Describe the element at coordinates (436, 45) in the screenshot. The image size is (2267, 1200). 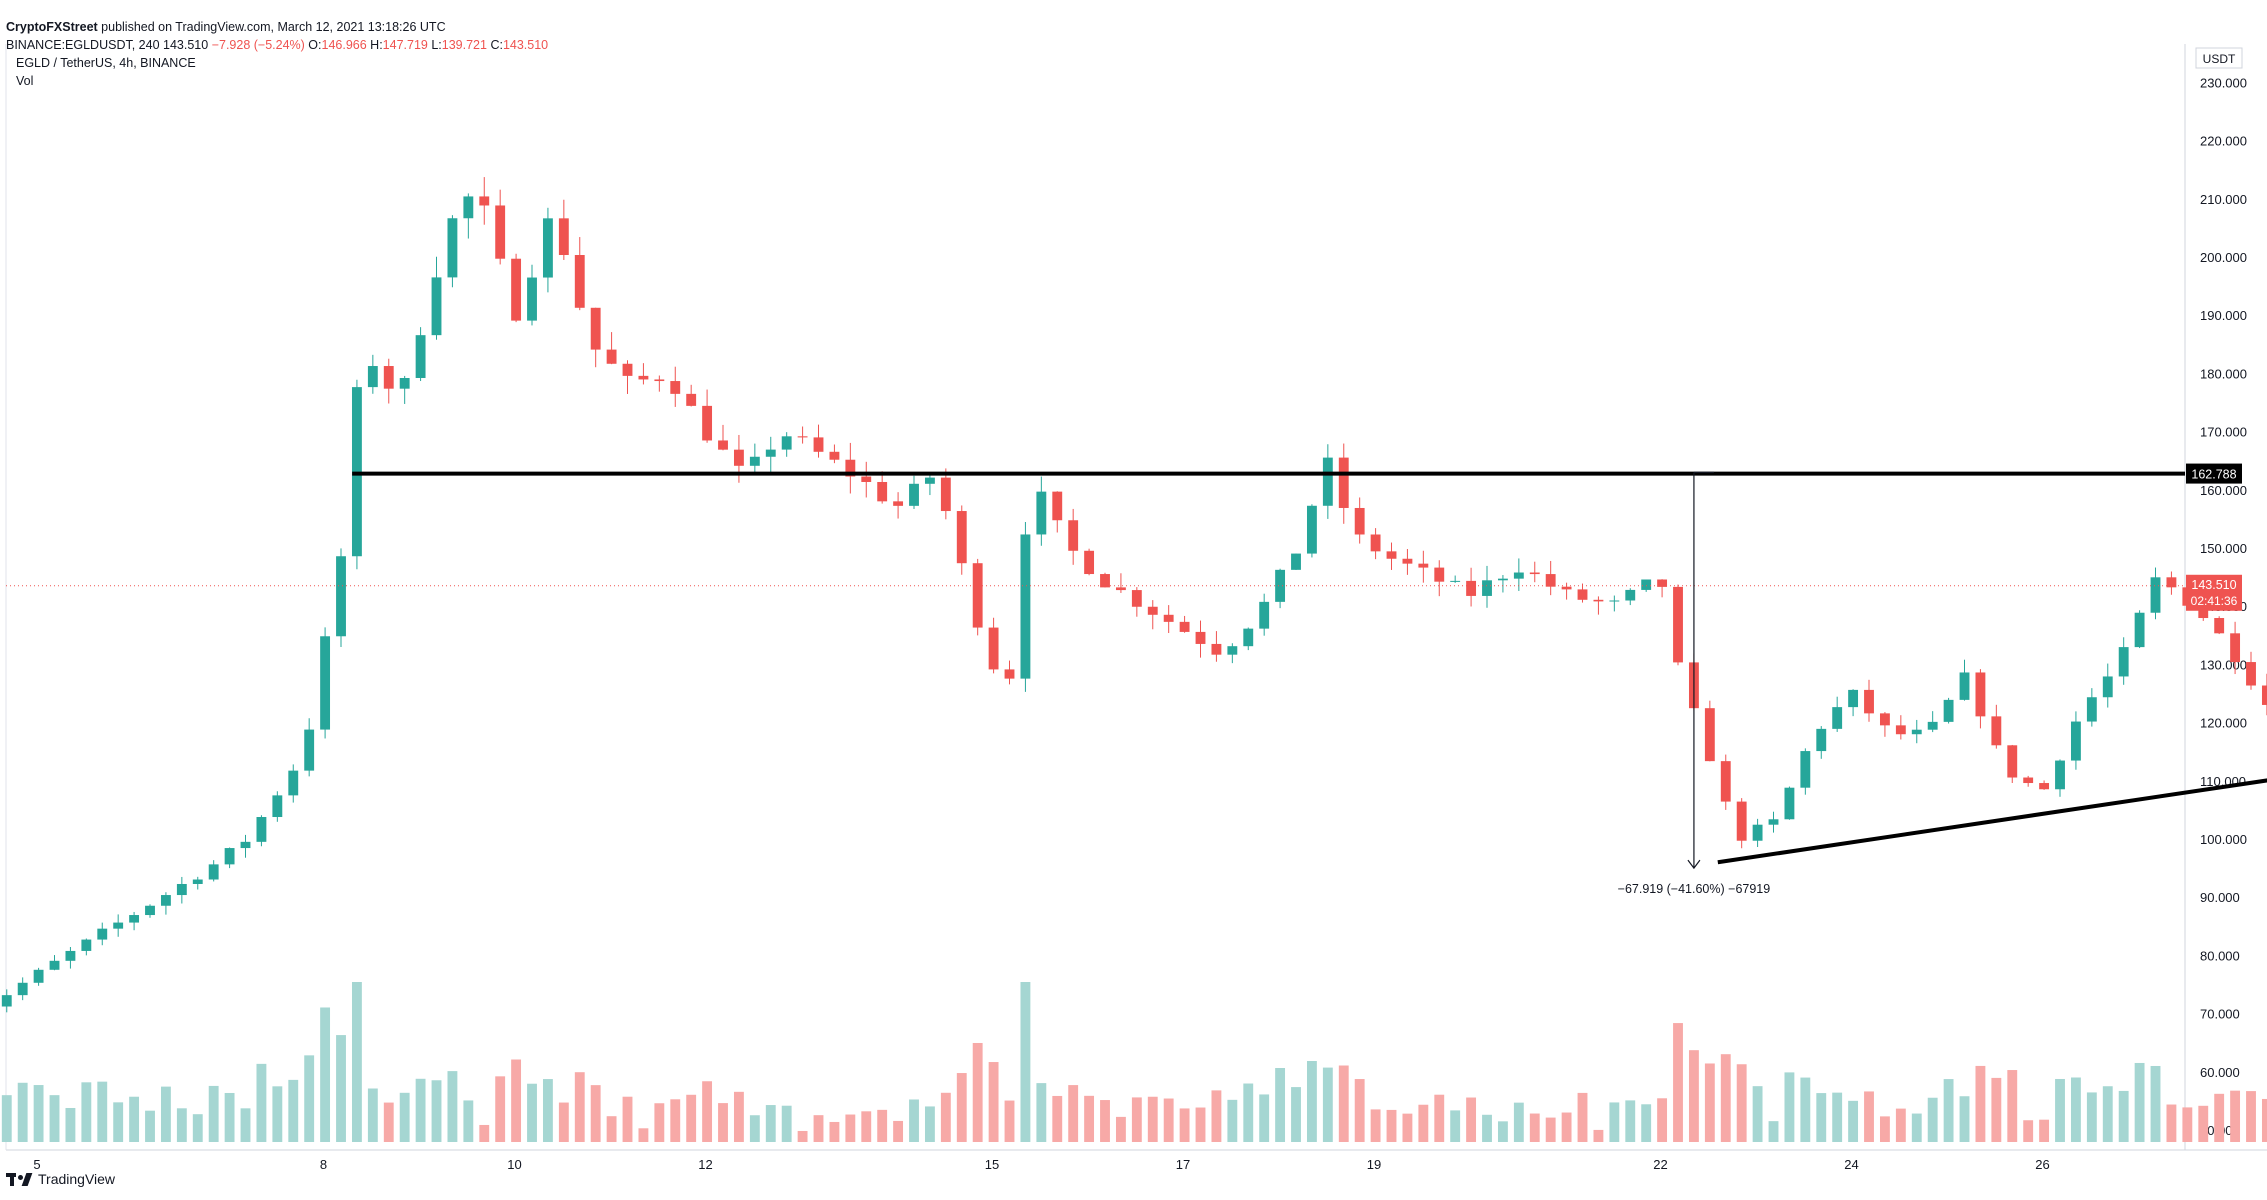
I see `low-label: L:` at that location.